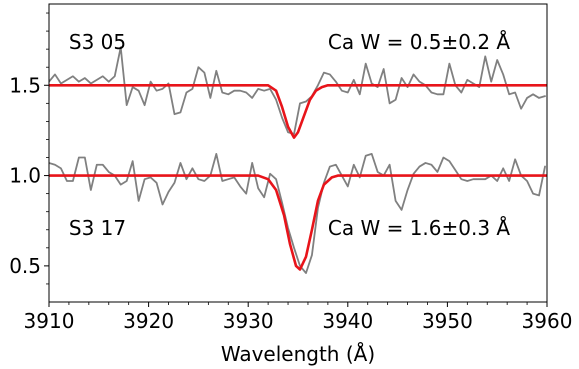  Describe the element at coordinates (447, 321) in the screenshot. I see `x-tick-label: 3950` at that location.